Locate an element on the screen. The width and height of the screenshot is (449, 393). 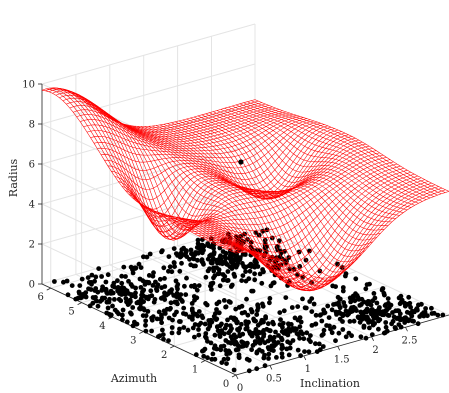
outlier-point is located at coordinates (241, 162).